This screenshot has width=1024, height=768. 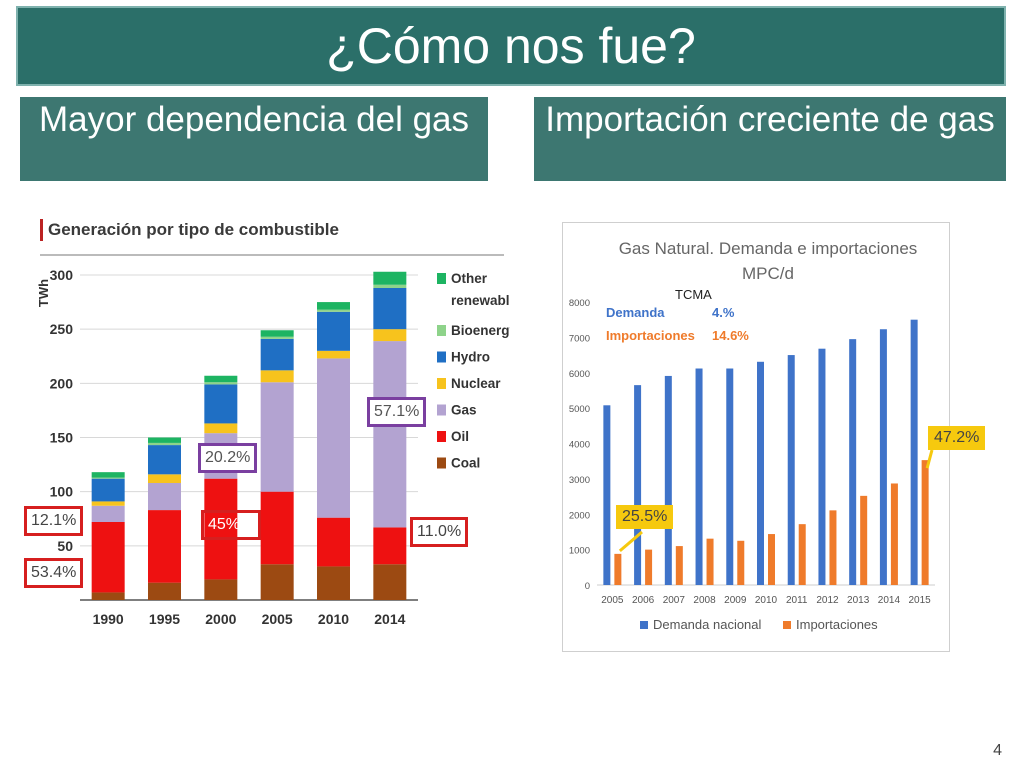 I want to click on bar-other-renewables-2005, so click(x=277, y=333).